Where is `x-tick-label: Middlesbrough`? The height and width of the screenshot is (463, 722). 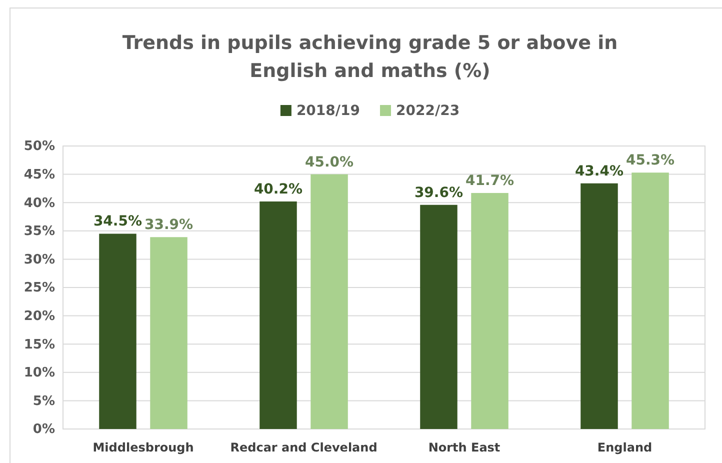 x-tick-label: Middlesbrough is located at coordinates (143, 447).